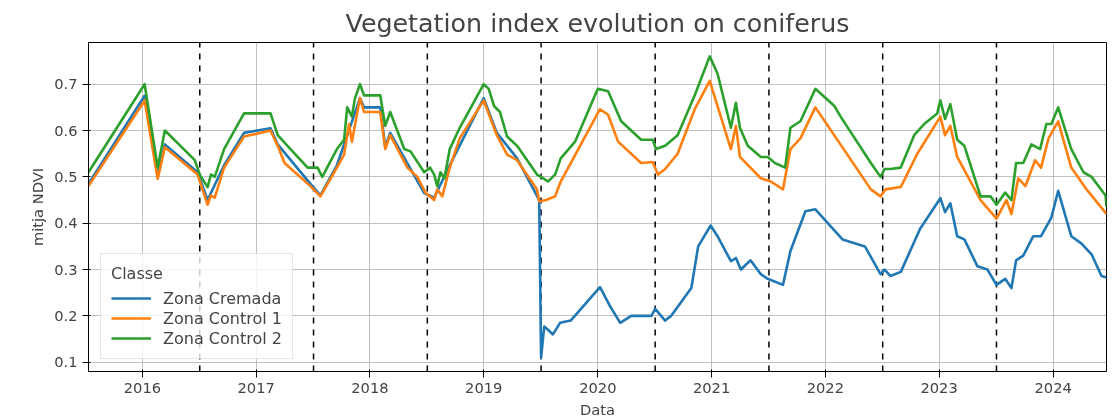  I want to click on y-tick-label: 0.5, so click(66, 176).